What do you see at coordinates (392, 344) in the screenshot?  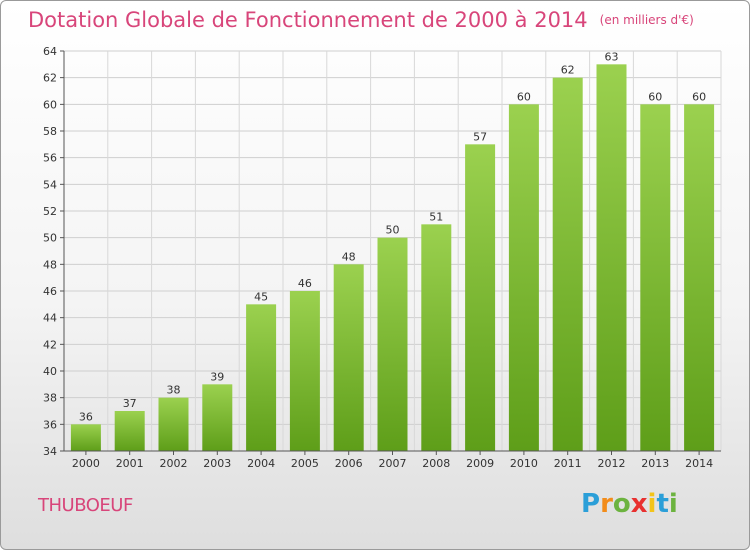 I see `bar-2007` at bounding box center [392, 344].